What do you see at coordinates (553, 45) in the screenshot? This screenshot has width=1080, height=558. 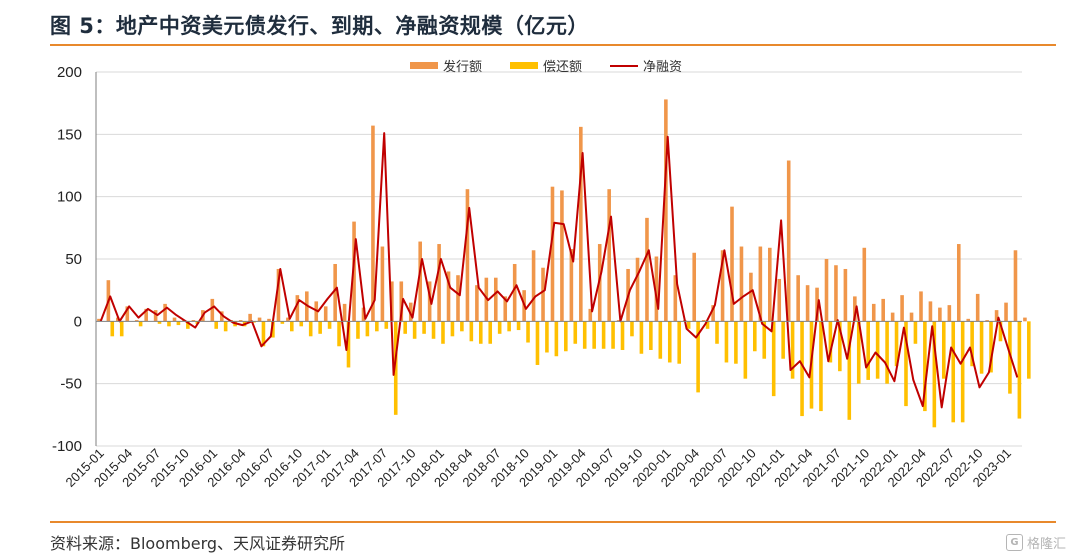 I see `title-divider` at bounding box center [553, 45].